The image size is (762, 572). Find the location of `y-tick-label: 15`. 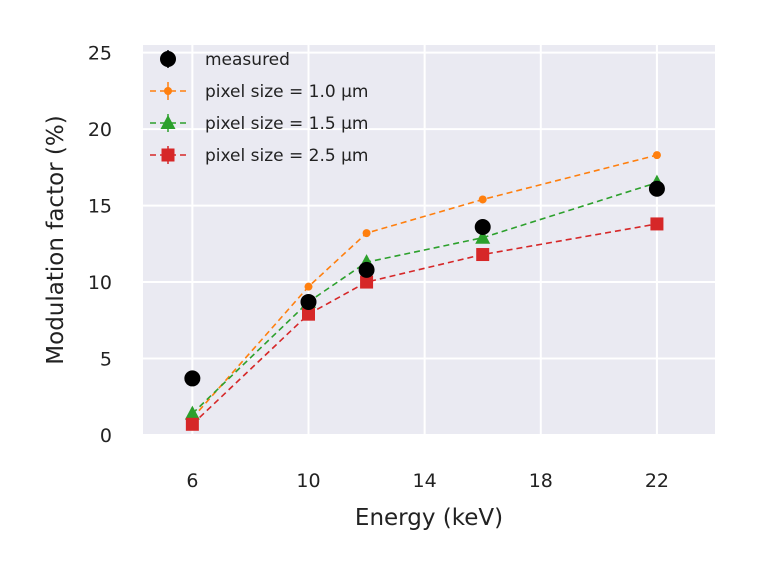

y-tick-label: 15 is located at coordinates (100, 207).